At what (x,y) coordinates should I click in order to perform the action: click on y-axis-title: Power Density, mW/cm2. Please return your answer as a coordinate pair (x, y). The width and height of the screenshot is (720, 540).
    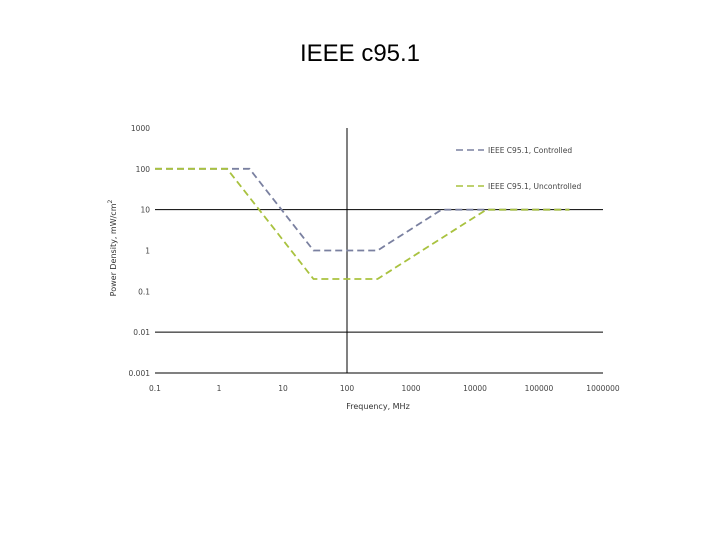
    Looking at the image, I should click on (112, 248).